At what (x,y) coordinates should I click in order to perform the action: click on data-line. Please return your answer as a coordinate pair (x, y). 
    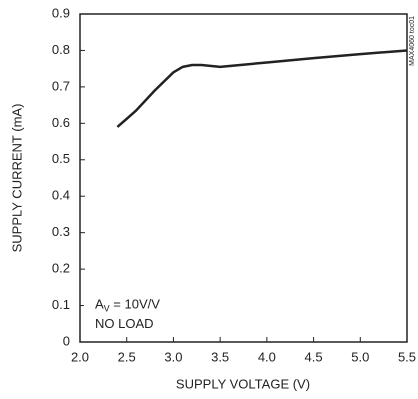
    Looking at the image, I should click on (262, 88).